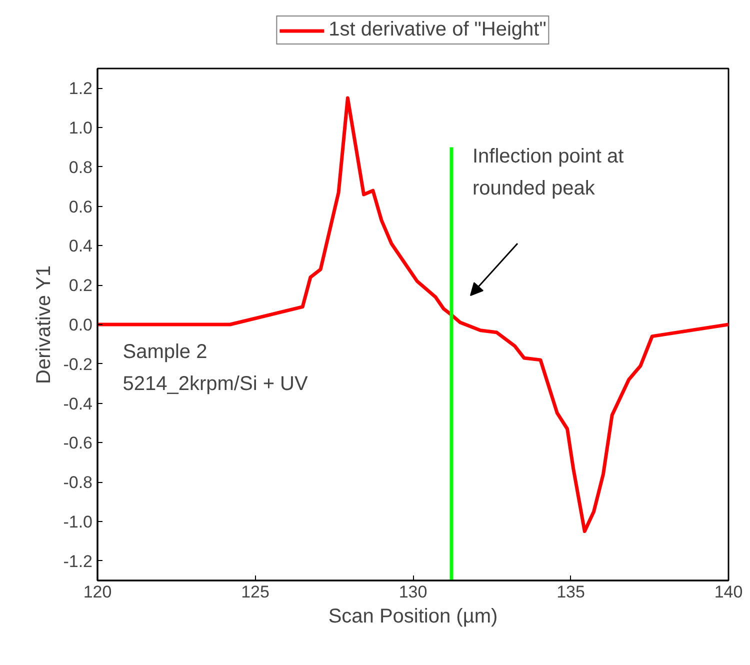 The image size is (750, 665). Describe the element at coordinates (78, 482) in the screenshot. I see `y-tick-label: -0.8` at that location.